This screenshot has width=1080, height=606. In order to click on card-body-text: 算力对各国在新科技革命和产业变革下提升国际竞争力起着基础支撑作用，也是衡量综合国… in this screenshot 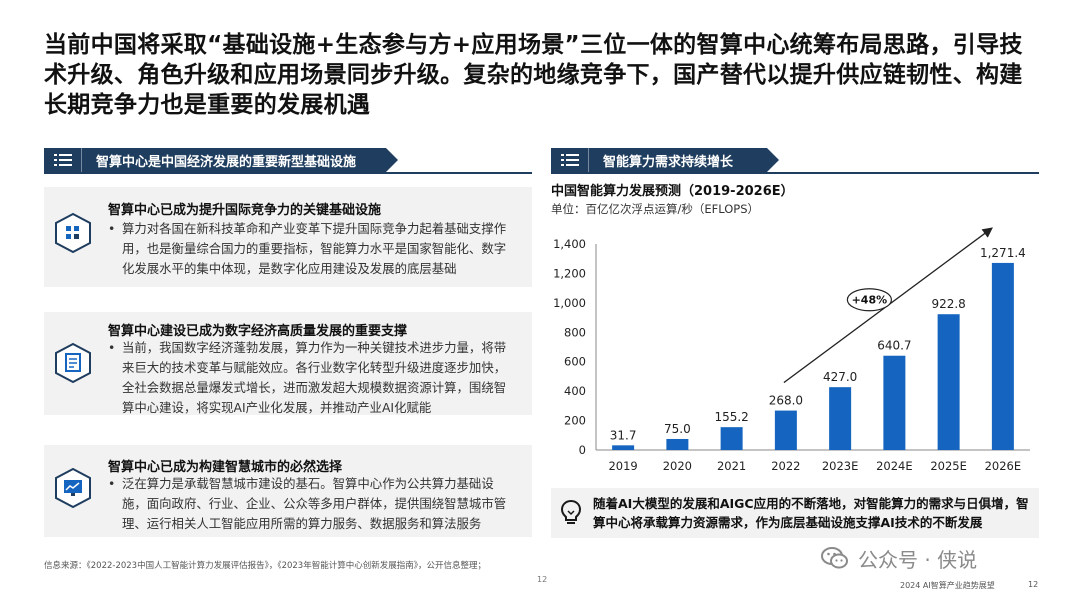, I will do `click(314, 248)`.